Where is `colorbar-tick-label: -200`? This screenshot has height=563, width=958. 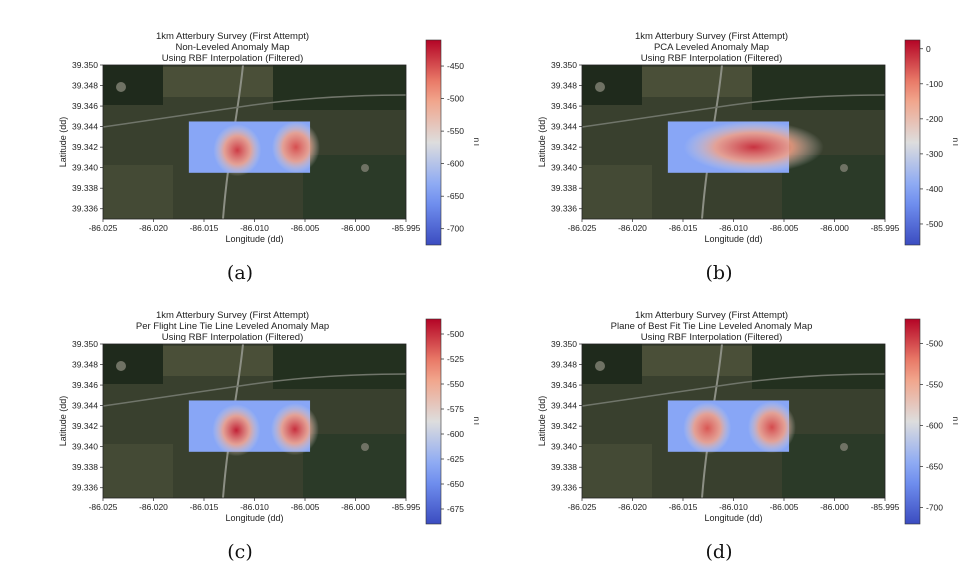 colorbar-tick-label: -200 is located at coordinates (934, 119).